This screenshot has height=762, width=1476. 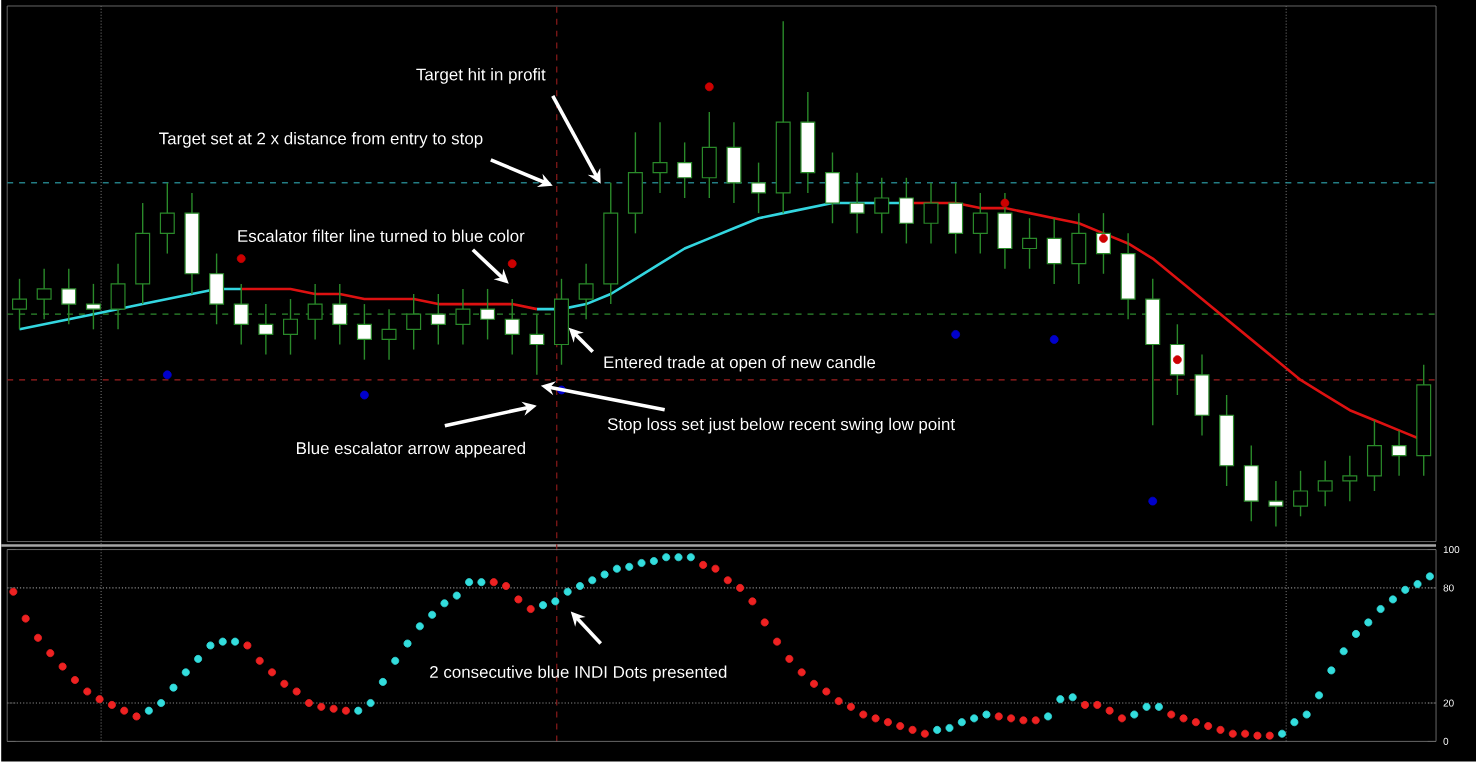 What do you see at coordinates (411, 450) in the screenshot?
I see `annotation: Blue escalator arrow appeared` at bounding box center [411, 450].